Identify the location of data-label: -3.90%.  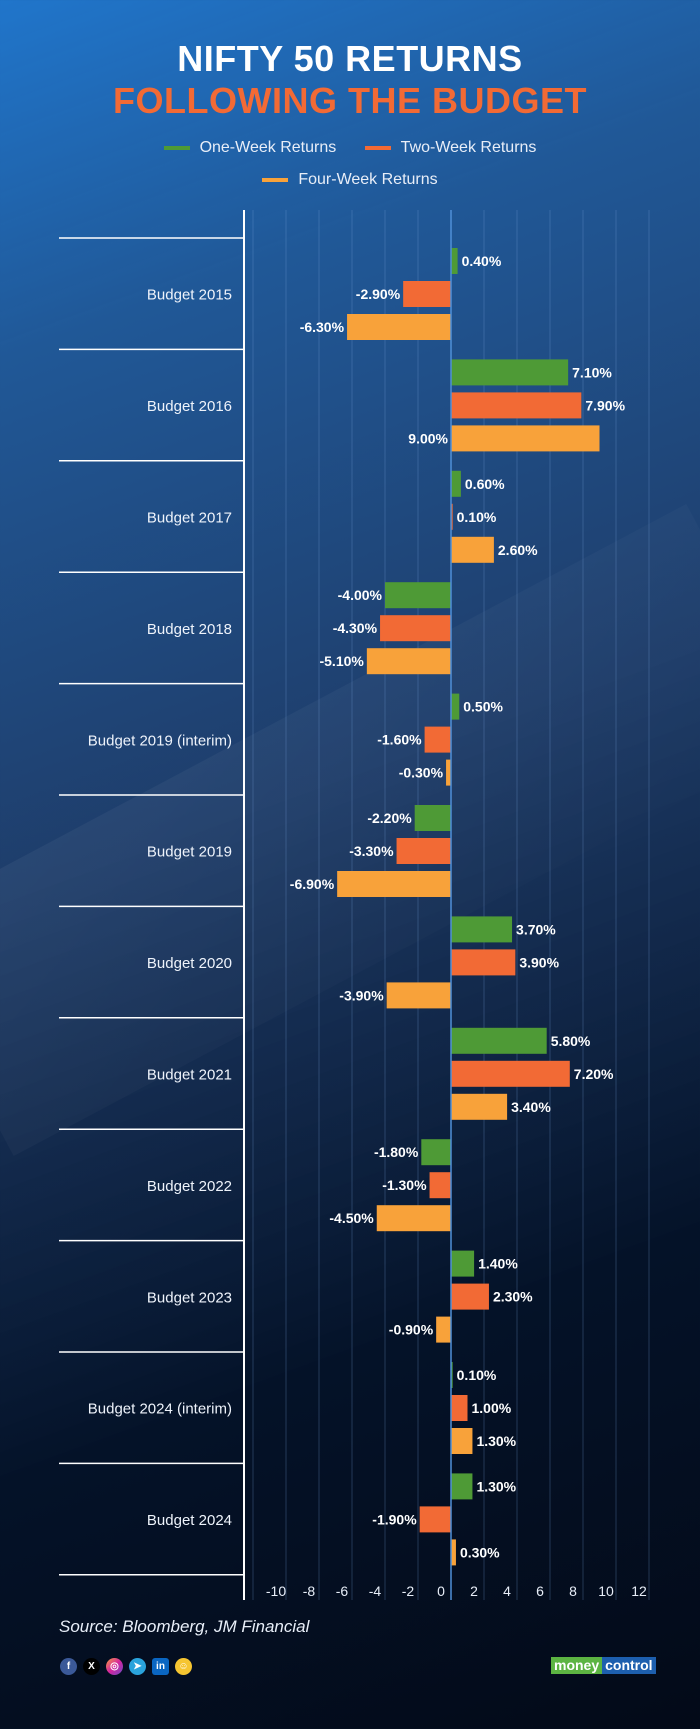
(361, 995).